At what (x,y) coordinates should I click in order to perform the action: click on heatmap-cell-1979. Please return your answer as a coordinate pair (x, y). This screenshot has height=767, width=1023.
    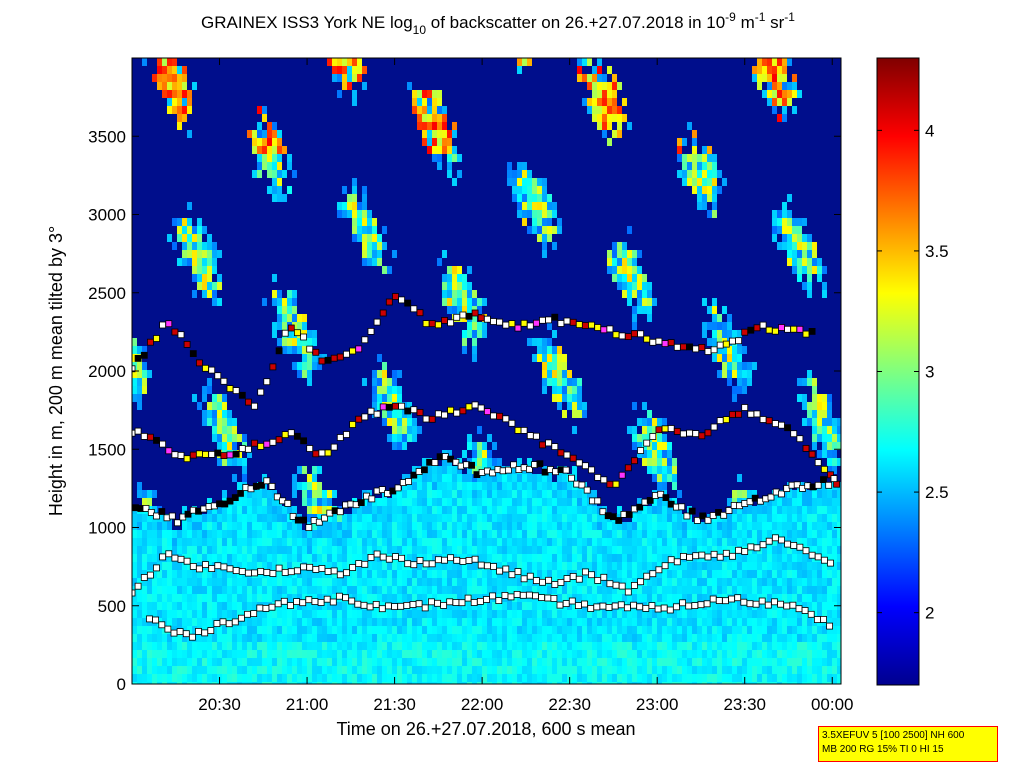
    Looking at the image, I should click on (439, 102).